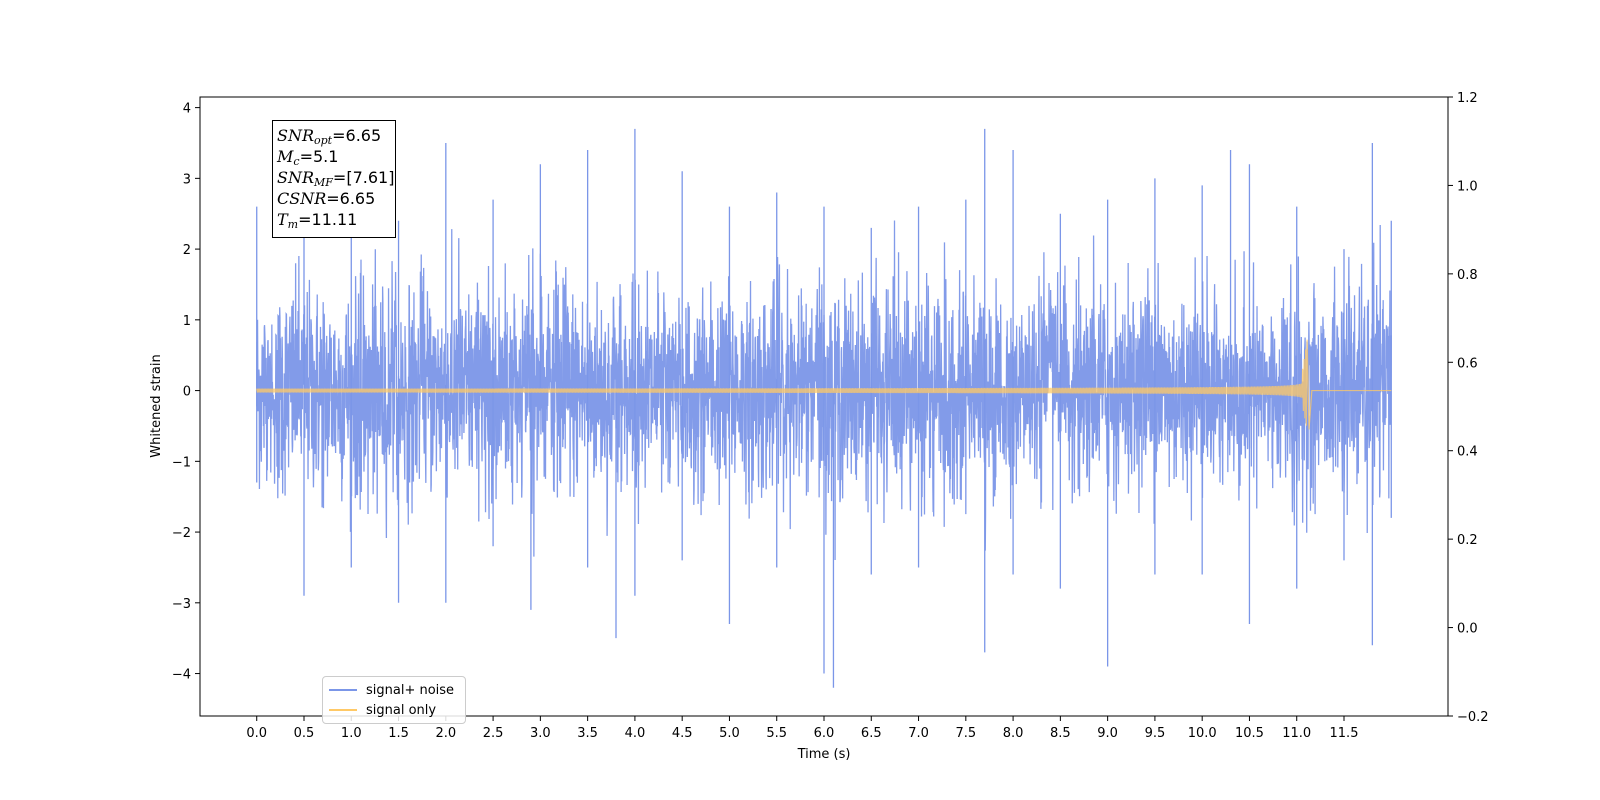  I want to click on x-tick-label: 10.0, so click(1202, 733).